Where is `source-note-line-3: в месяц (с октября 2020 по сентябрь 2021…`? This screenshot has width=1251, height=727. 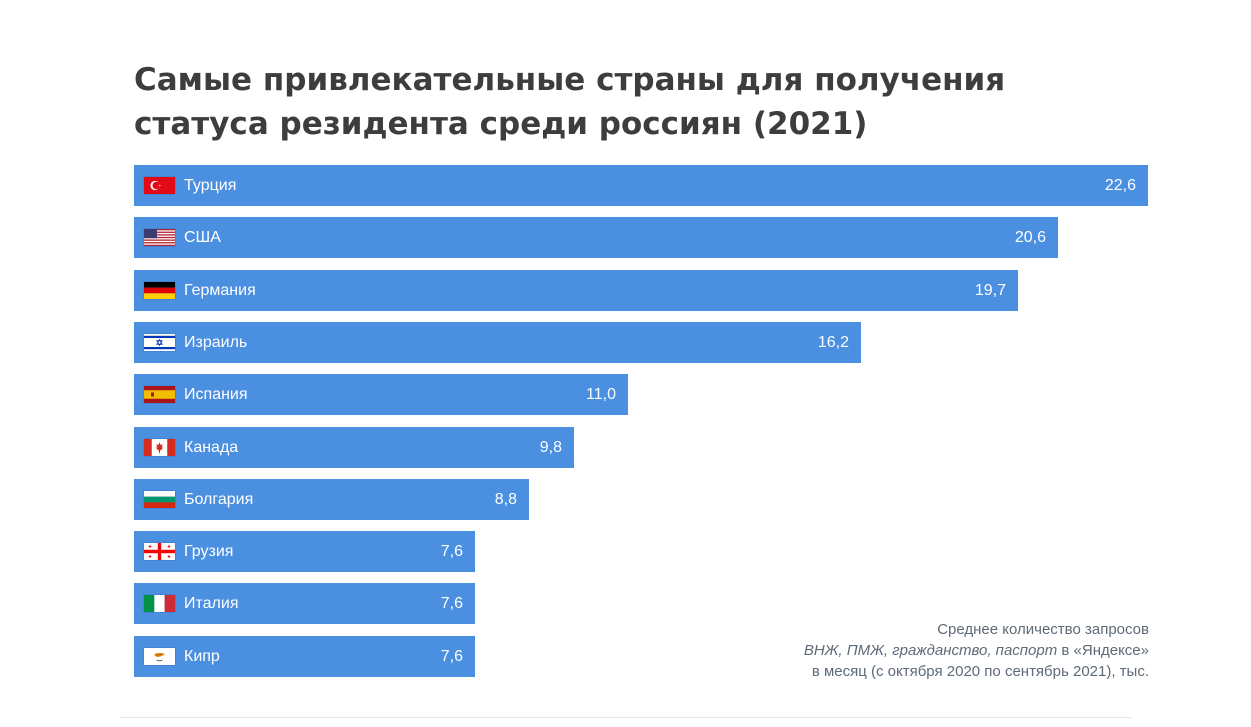 source-note-line-3: в месяц (с октября 2020 по сентябрь 2021… is located at coordinates (980, 671).